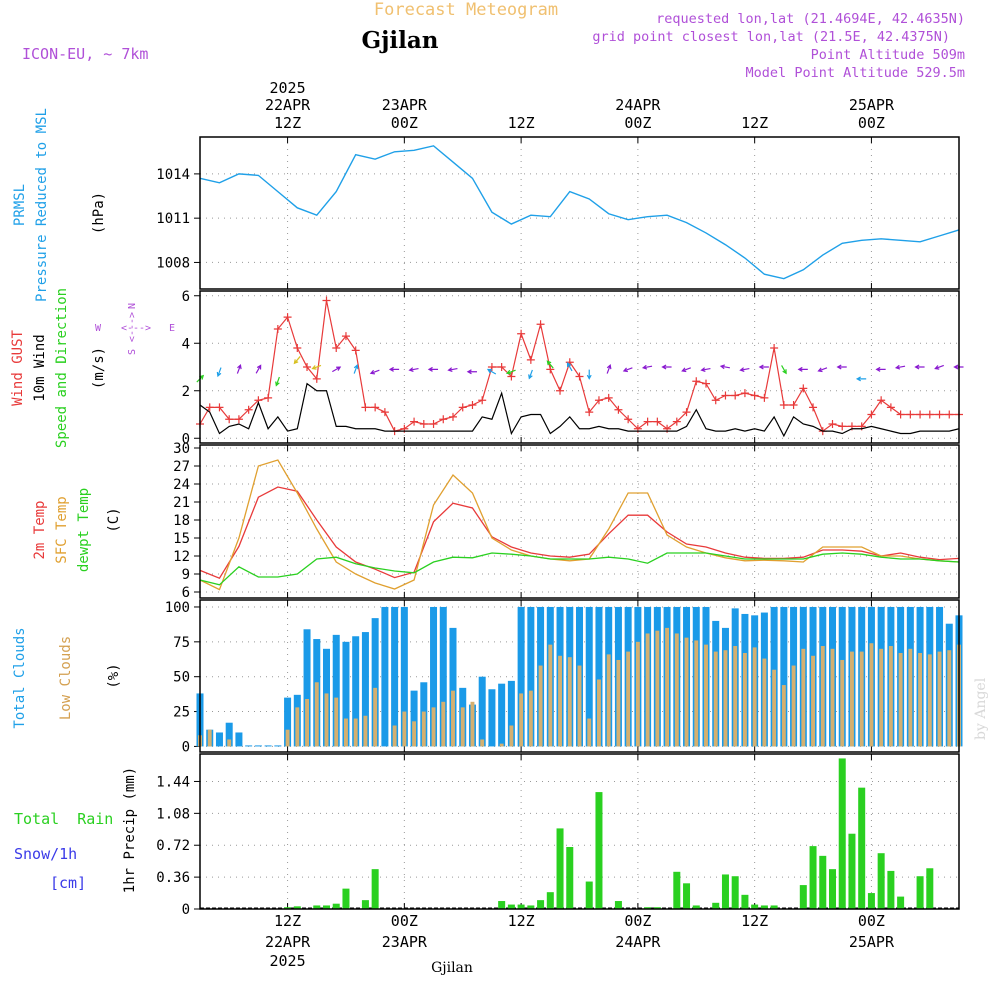 The image size is (1000, 1000). I want to click on clouds-panel: 0 25 50 75 100, so click(564, 677).